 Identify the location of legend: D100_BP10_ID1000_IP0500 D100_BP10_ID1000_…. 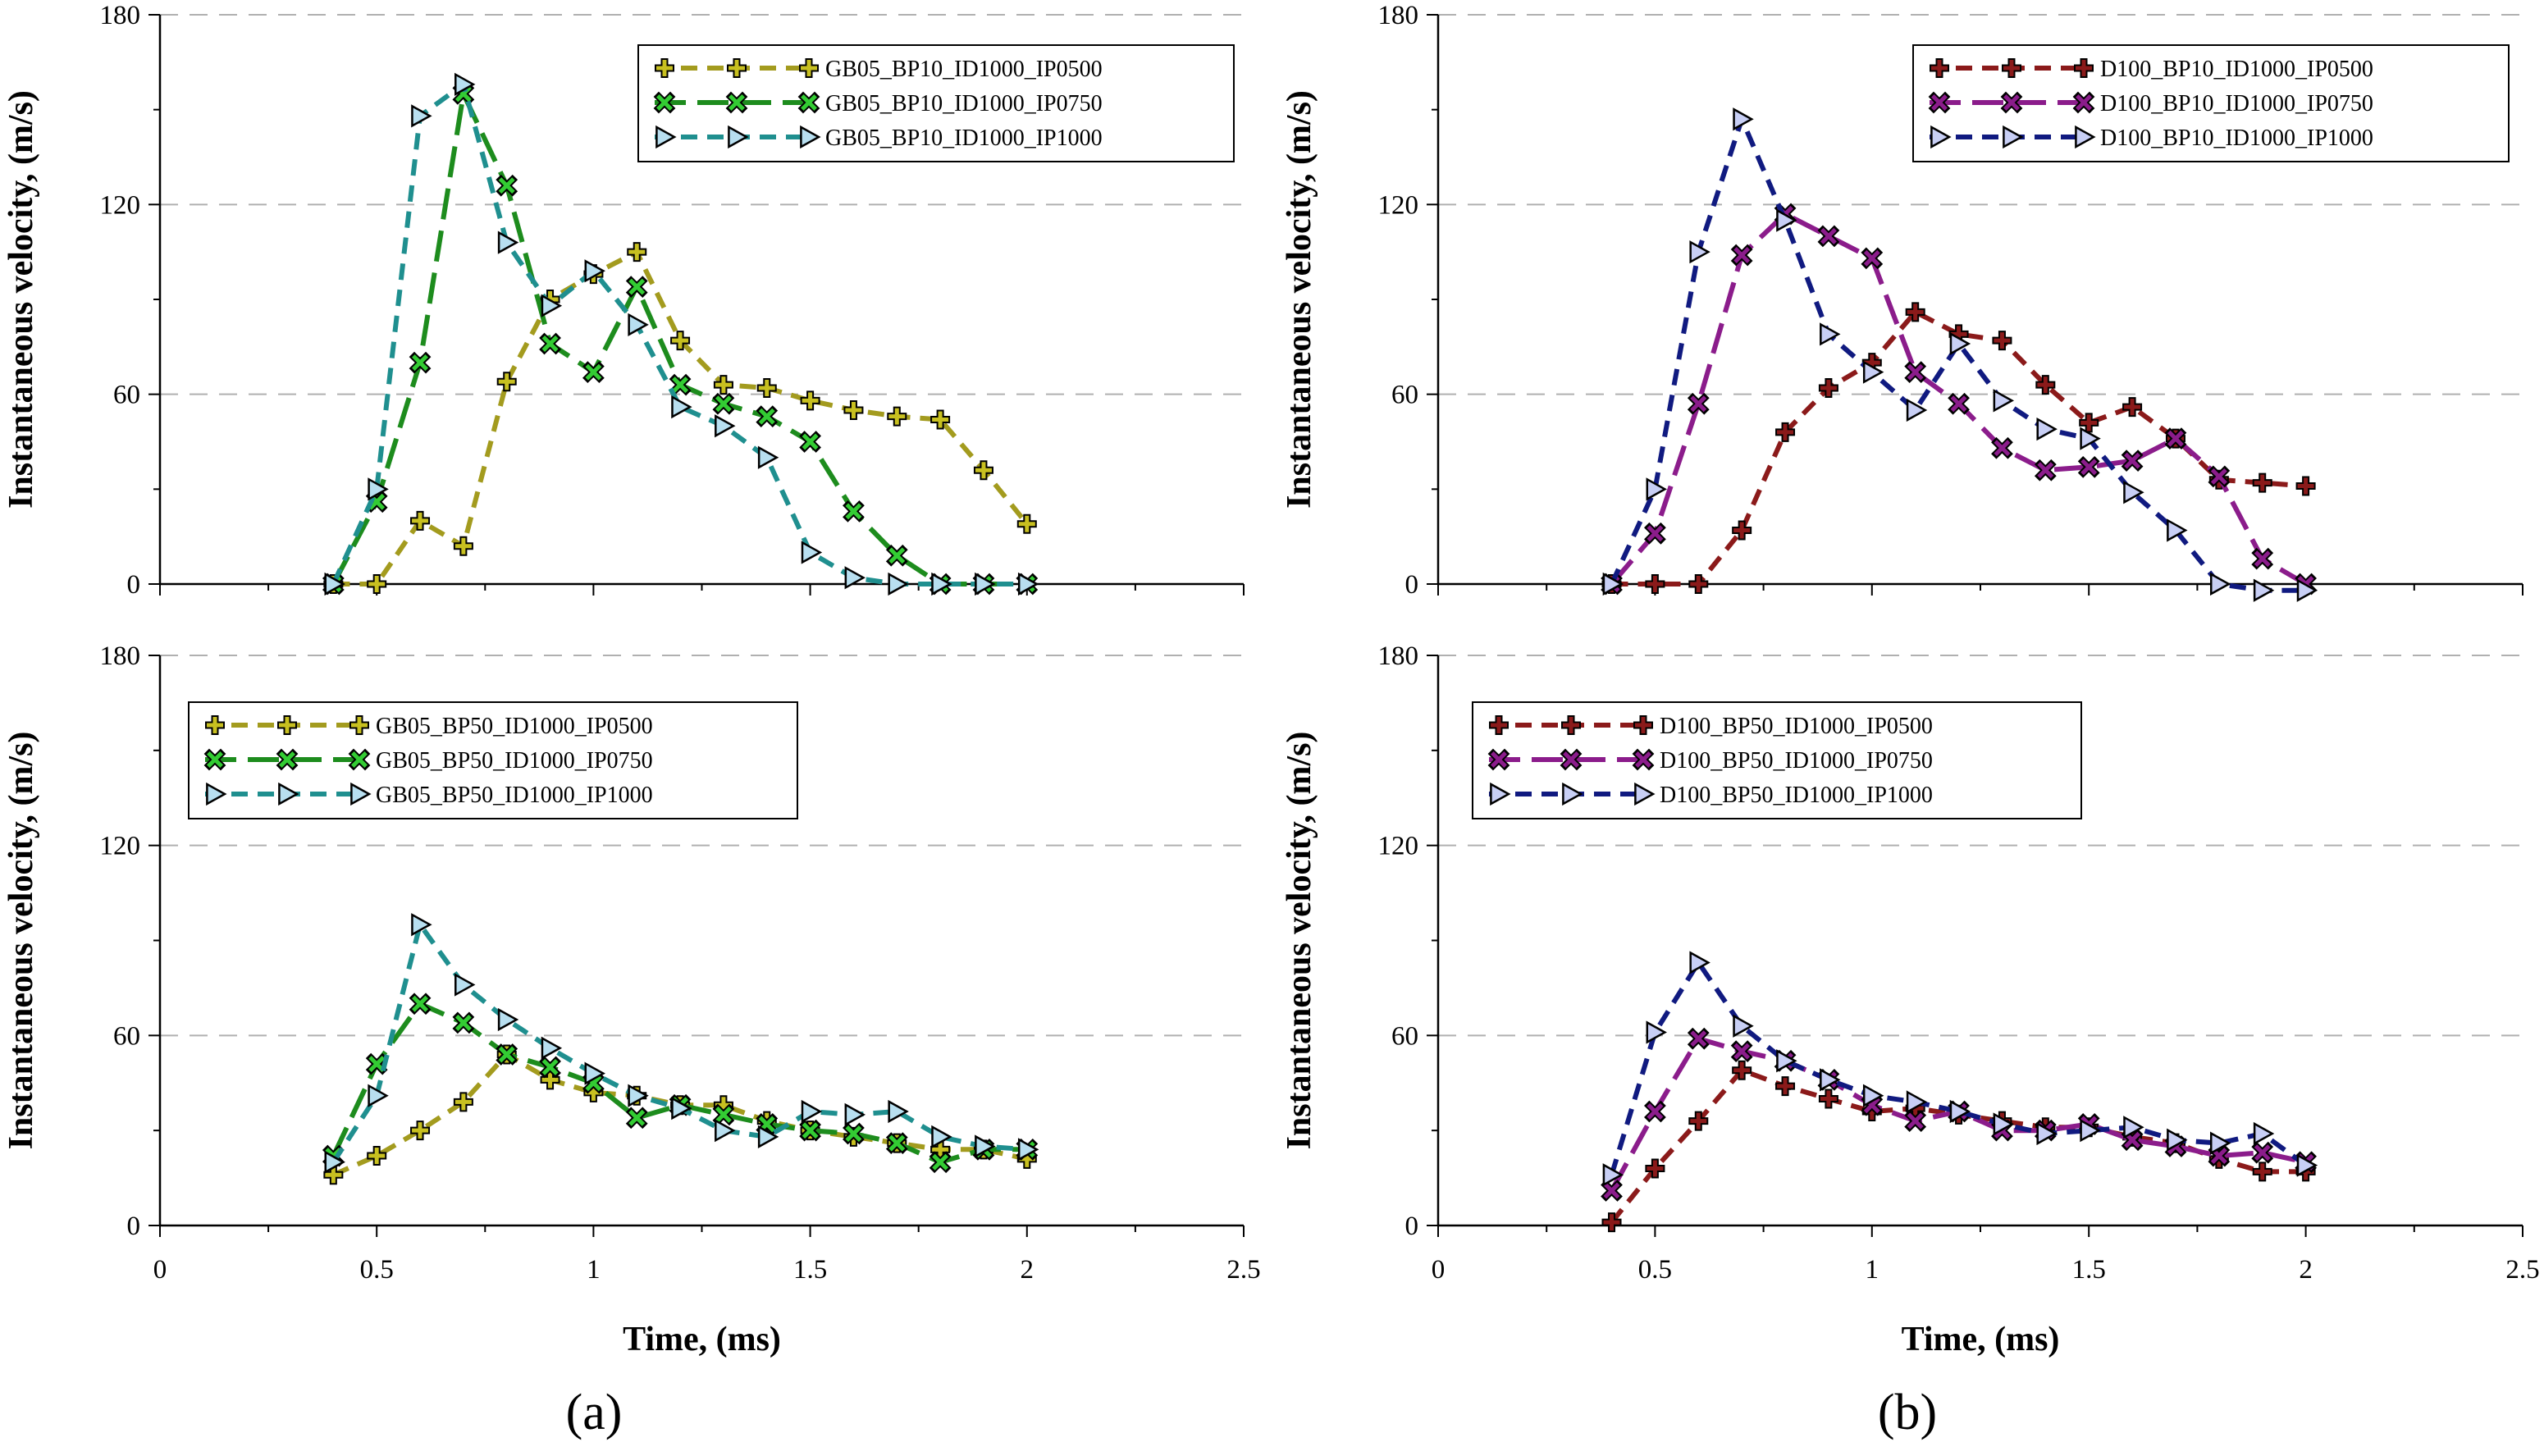
(2211, 103).